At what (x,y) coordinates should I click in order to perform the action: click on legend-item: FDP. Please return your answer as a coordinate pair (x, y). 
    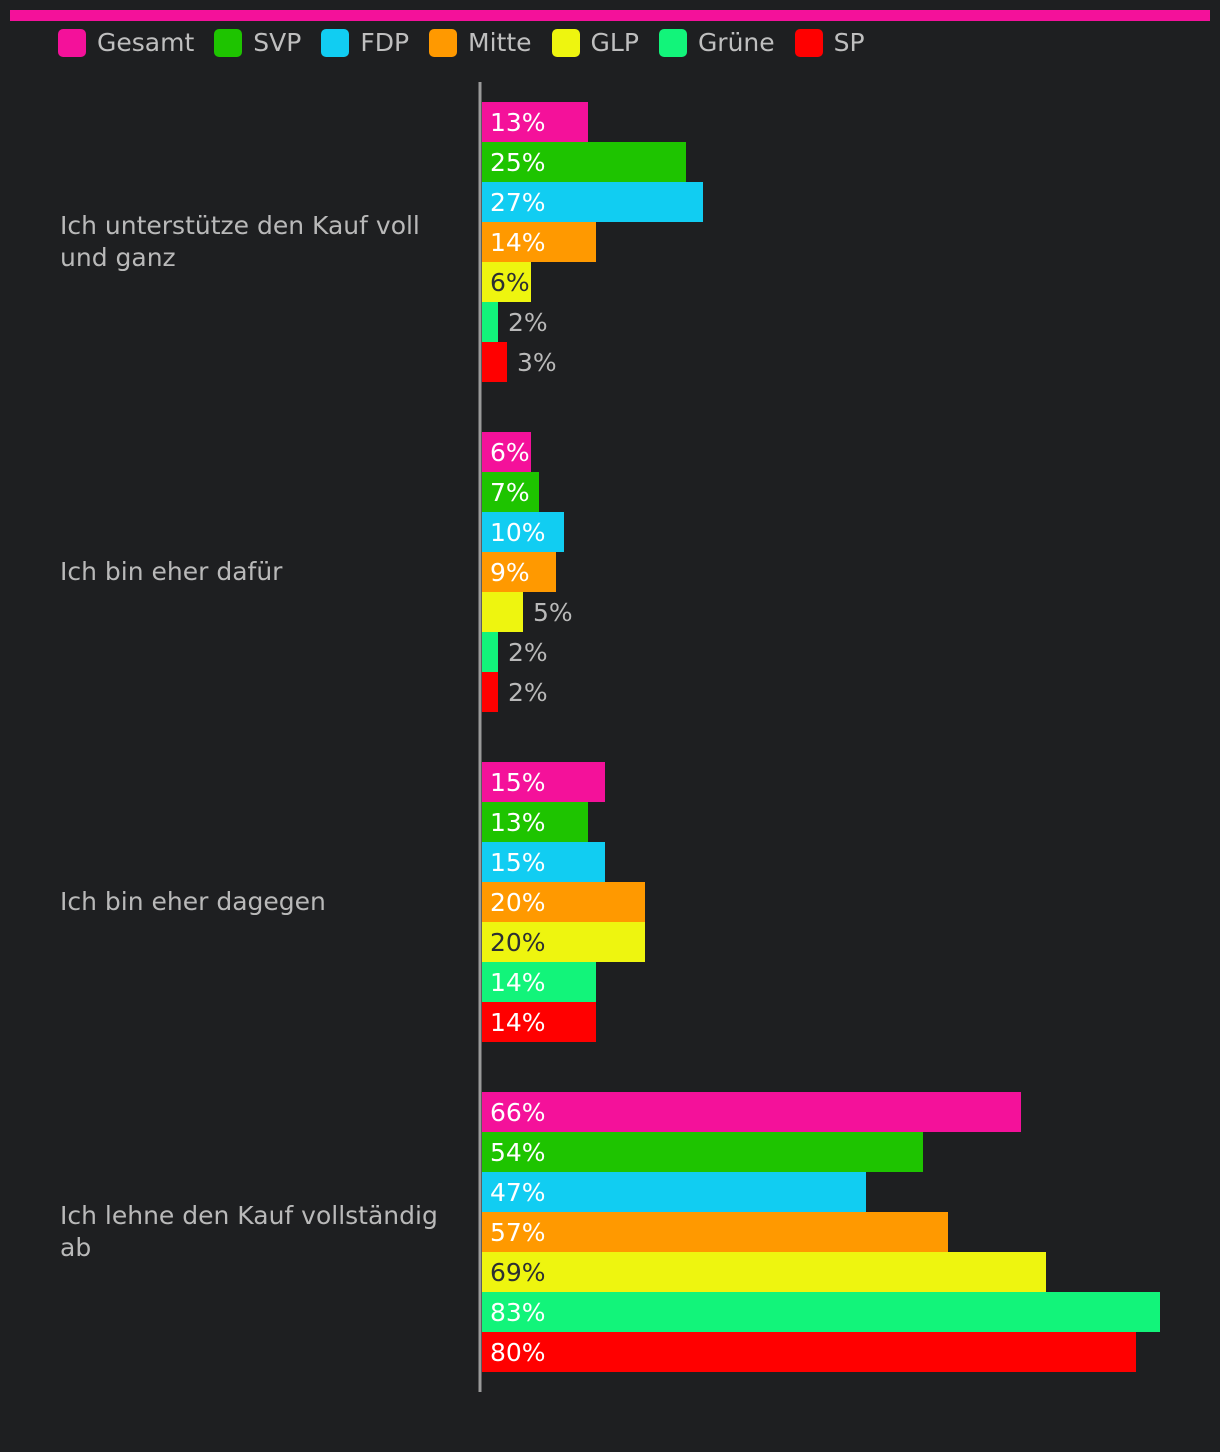
    Looking at the image, I should click on (365, 43).